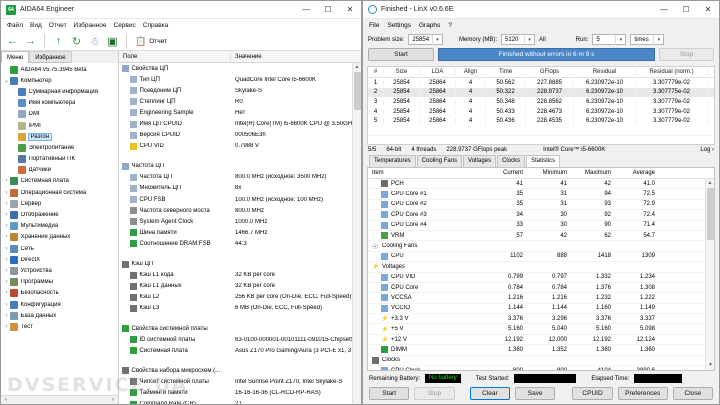 This screenshot has height=405, width=720. Describe the element at coordinates (59, 192) in the screenshot. I see `tree-node-11: › Операционная система` at that location.